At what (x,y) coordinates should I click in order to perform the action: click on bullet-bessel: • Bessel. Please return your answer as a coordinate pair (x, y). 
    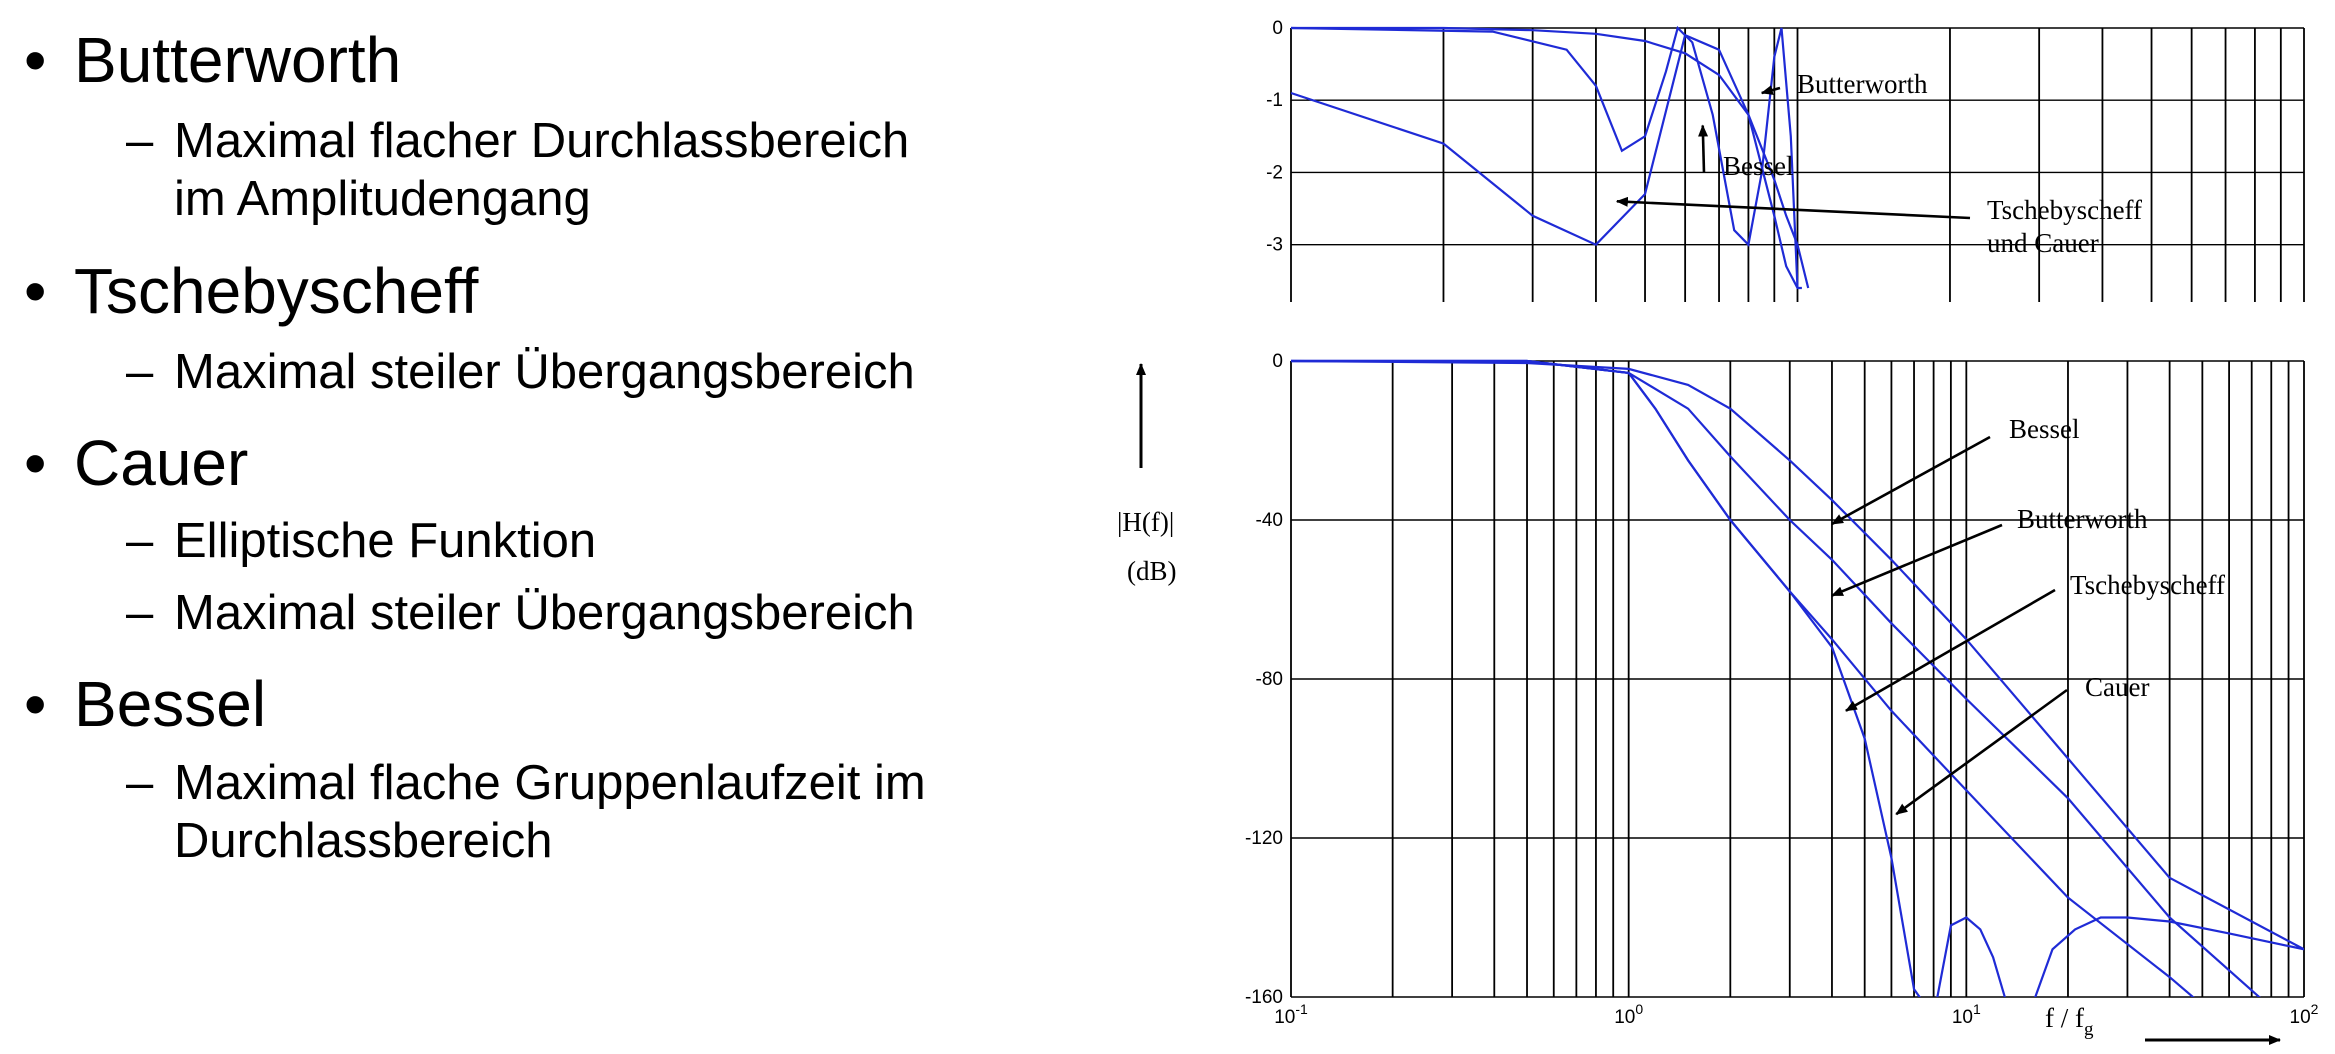
    Looking at the image, I should click on (145, 704).